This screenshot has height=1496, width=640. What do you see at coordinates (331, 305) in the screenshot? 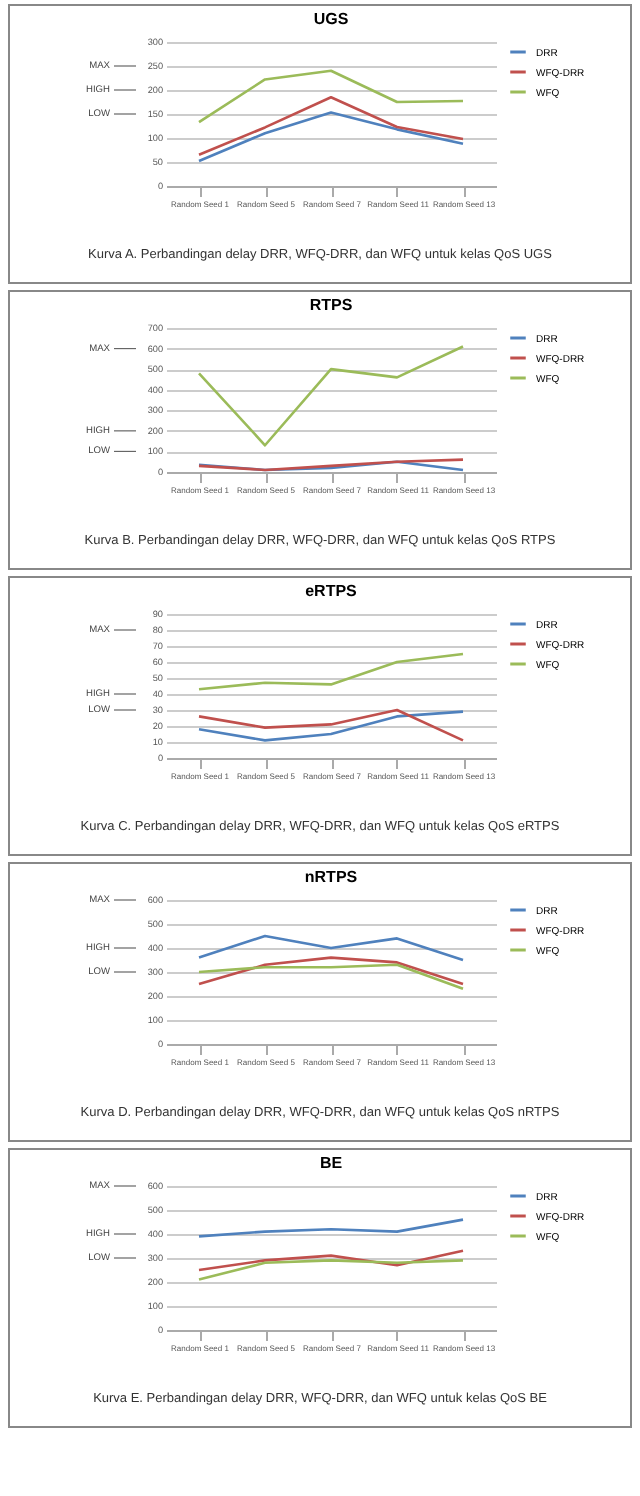
I see `chart-title: RTPS` at bounding box center [331, 305].